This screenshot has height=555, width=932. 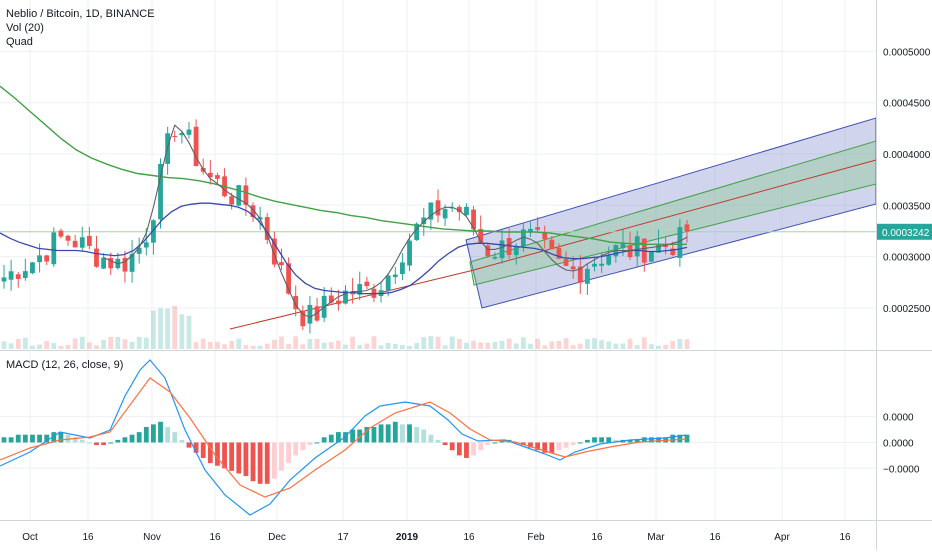 What do you see at coordinates (907, 52) in the screenshot?
I see `price-axis-label: 0.0005000` at bounding box center [907, 52].